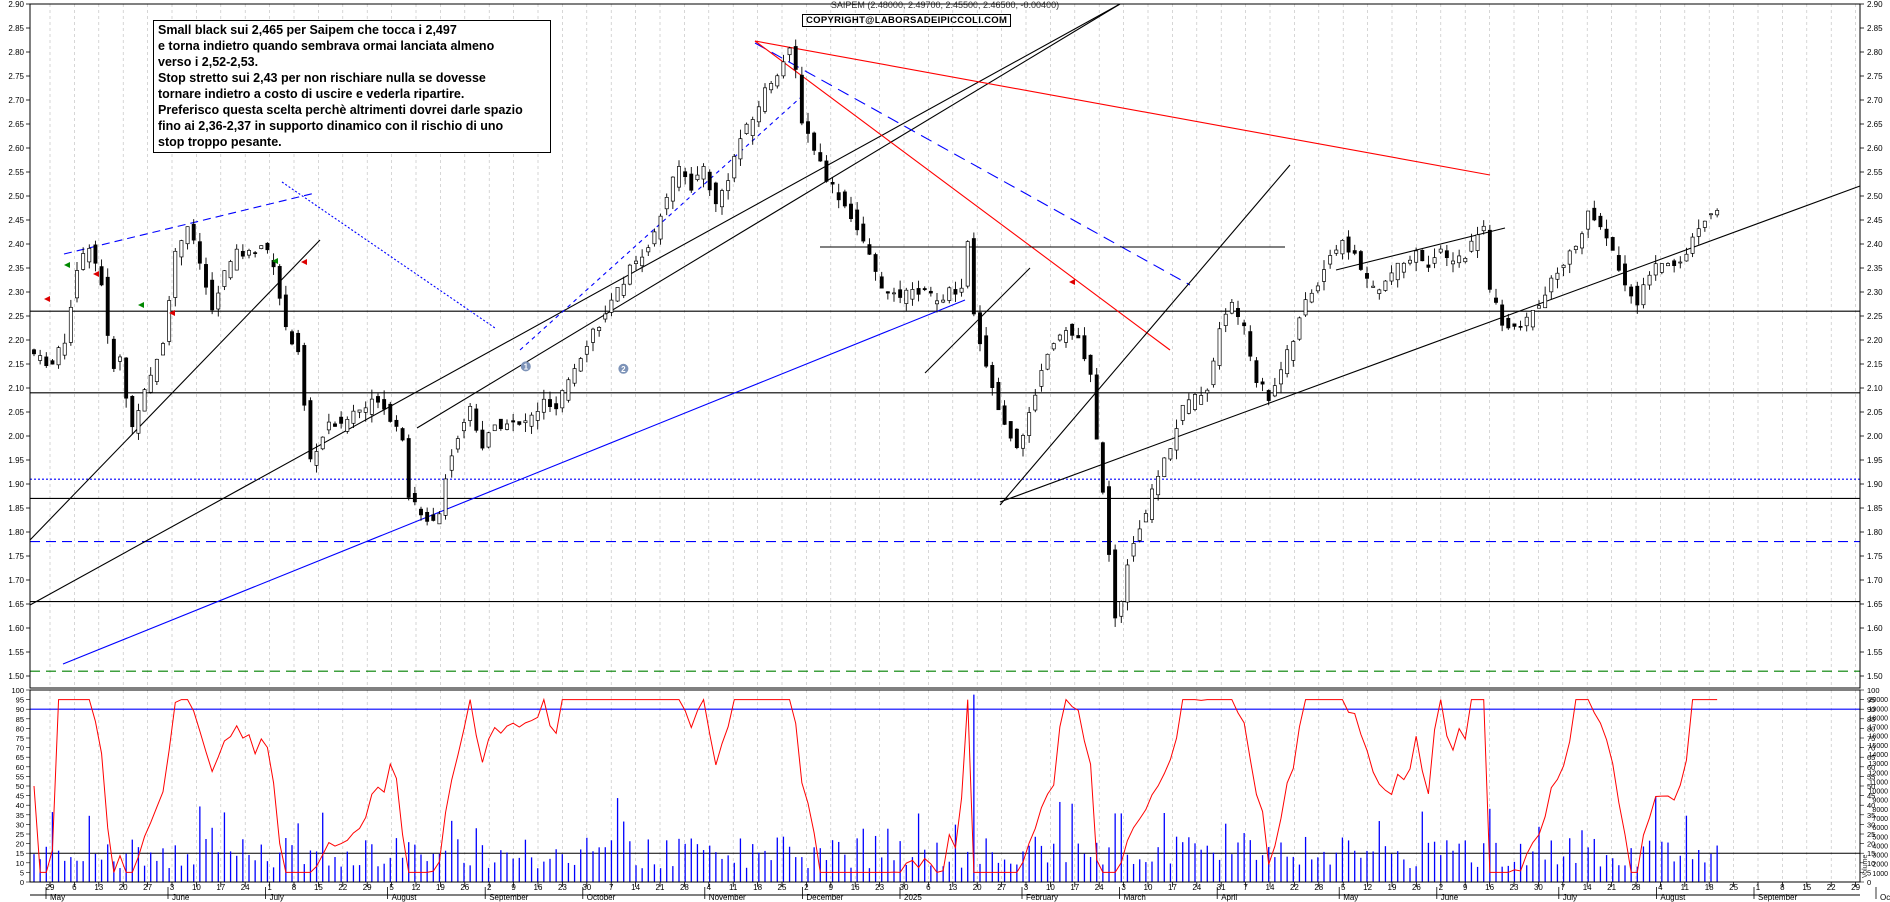  Describe the element at coordinates (16, 436) in the screenshot. I see `price-tick-label: 2.00` at that location.